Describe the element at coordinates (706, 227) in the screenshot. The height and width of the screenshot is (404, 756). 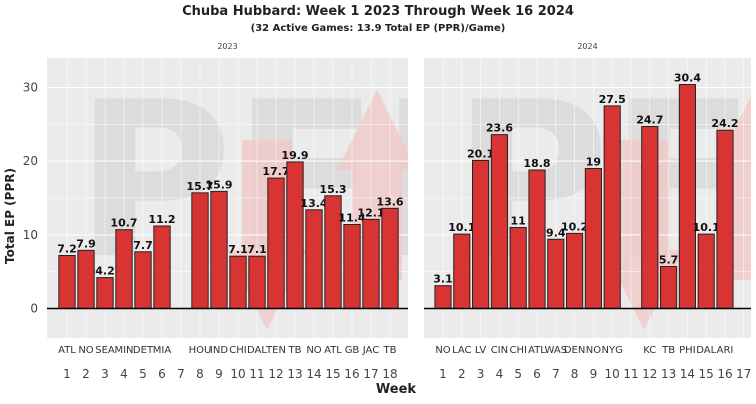
I see `bar-value-label: 10.1` at that location.